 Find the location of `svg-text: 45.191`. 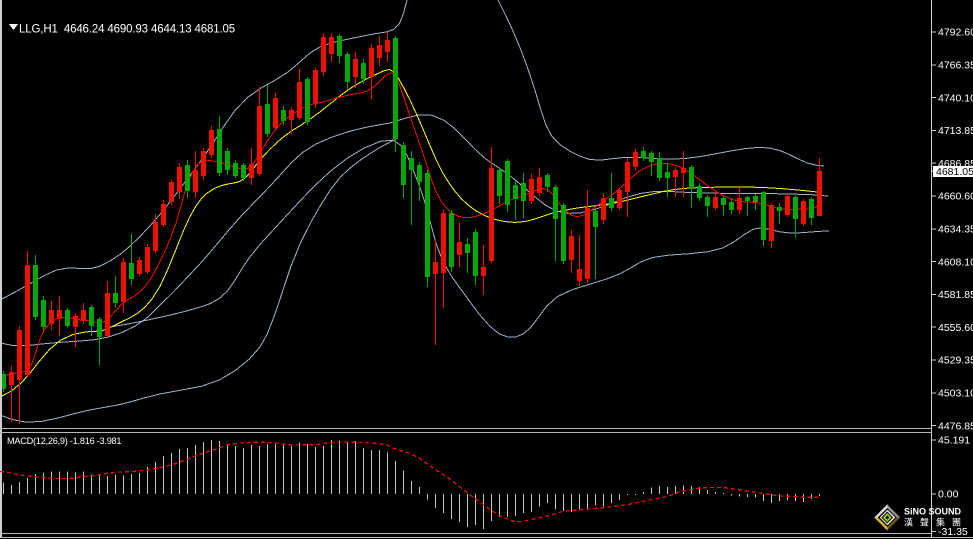

svg-text: 45.191 is located at coordinates (954, 441).